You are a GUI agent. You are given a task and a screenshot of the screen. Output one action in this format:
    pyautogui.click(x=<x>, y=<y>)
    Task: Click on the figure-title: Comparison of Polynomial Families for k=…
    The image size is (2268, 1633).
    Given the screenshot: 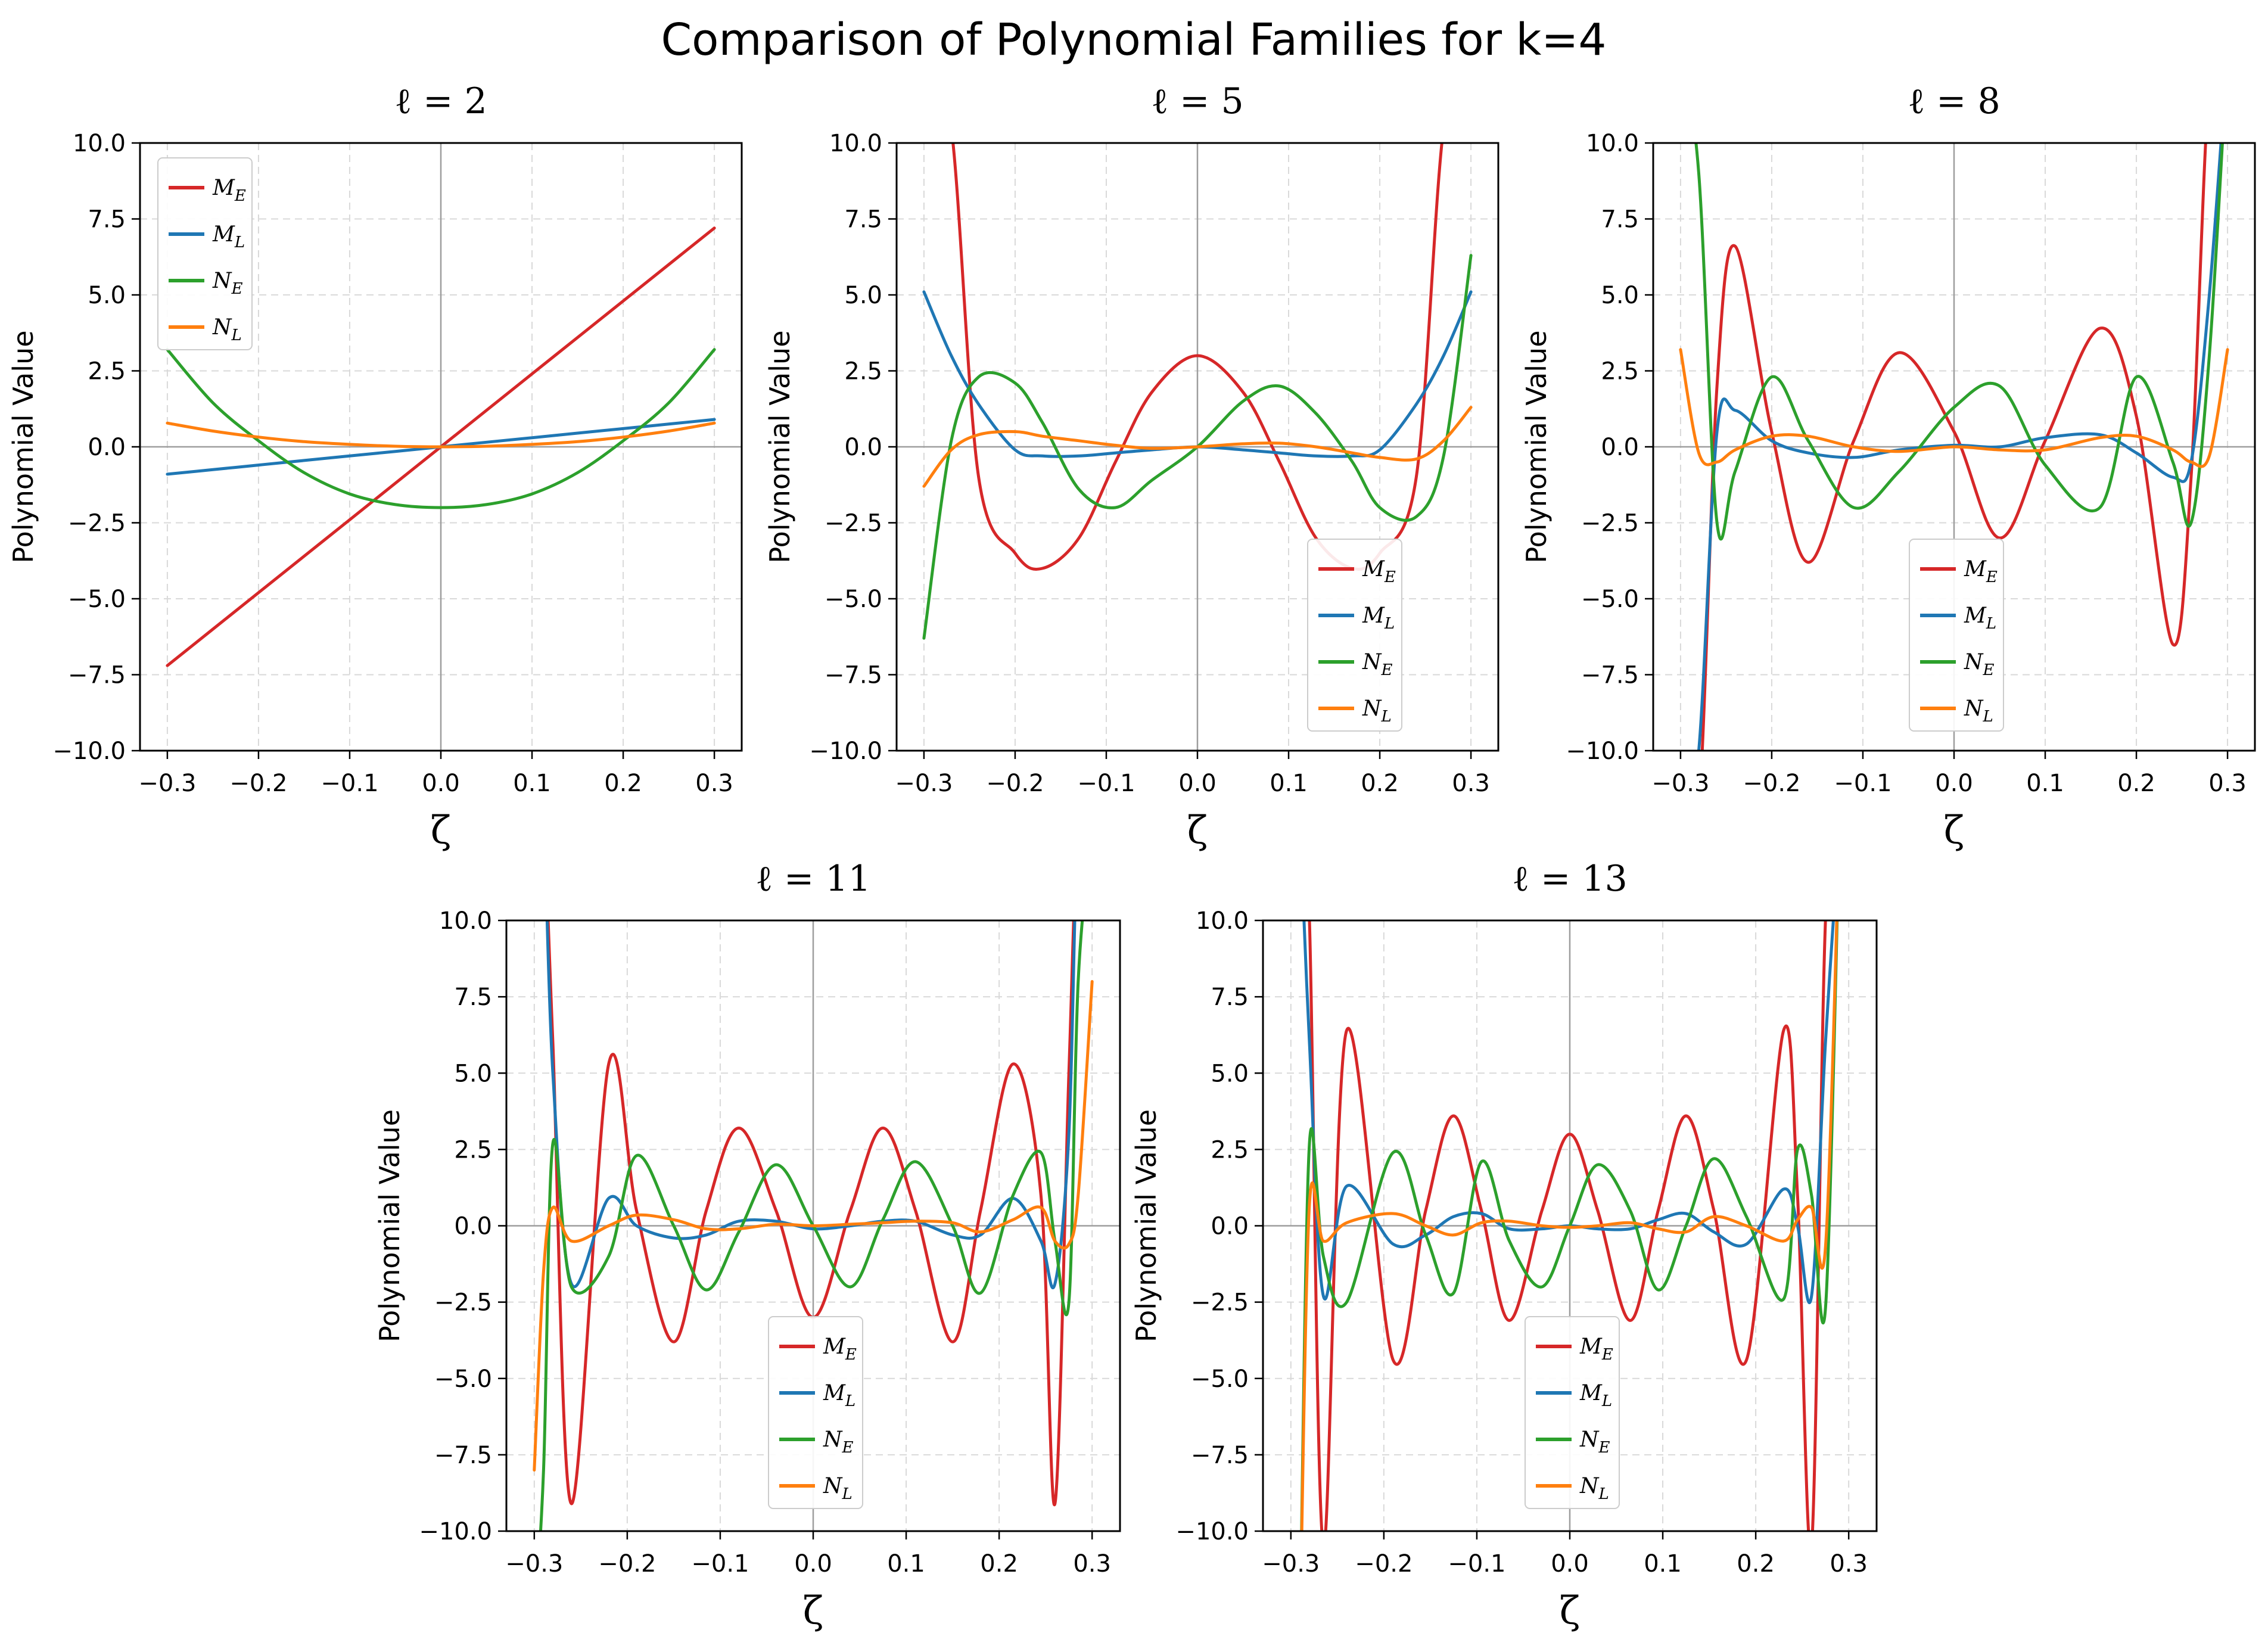 What is the action you would take?
    pyautogui.click(x=1134, y=40)
    